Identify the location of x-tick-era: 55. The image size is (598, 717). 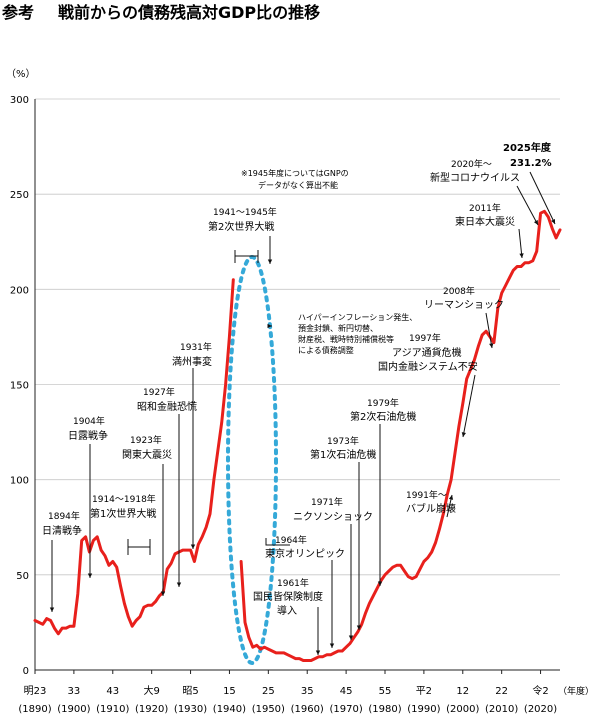
(385, 691).